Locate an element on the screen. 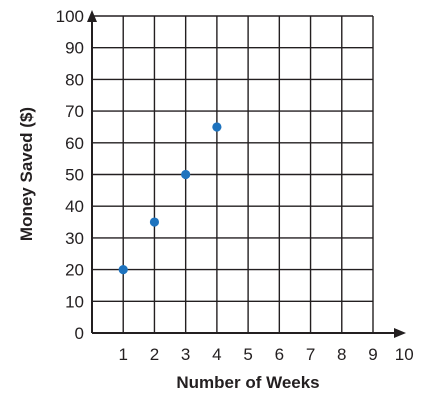 This screenshot has height=398, width=422. x-tick-label: 4 is located at coordinates (216, 354).